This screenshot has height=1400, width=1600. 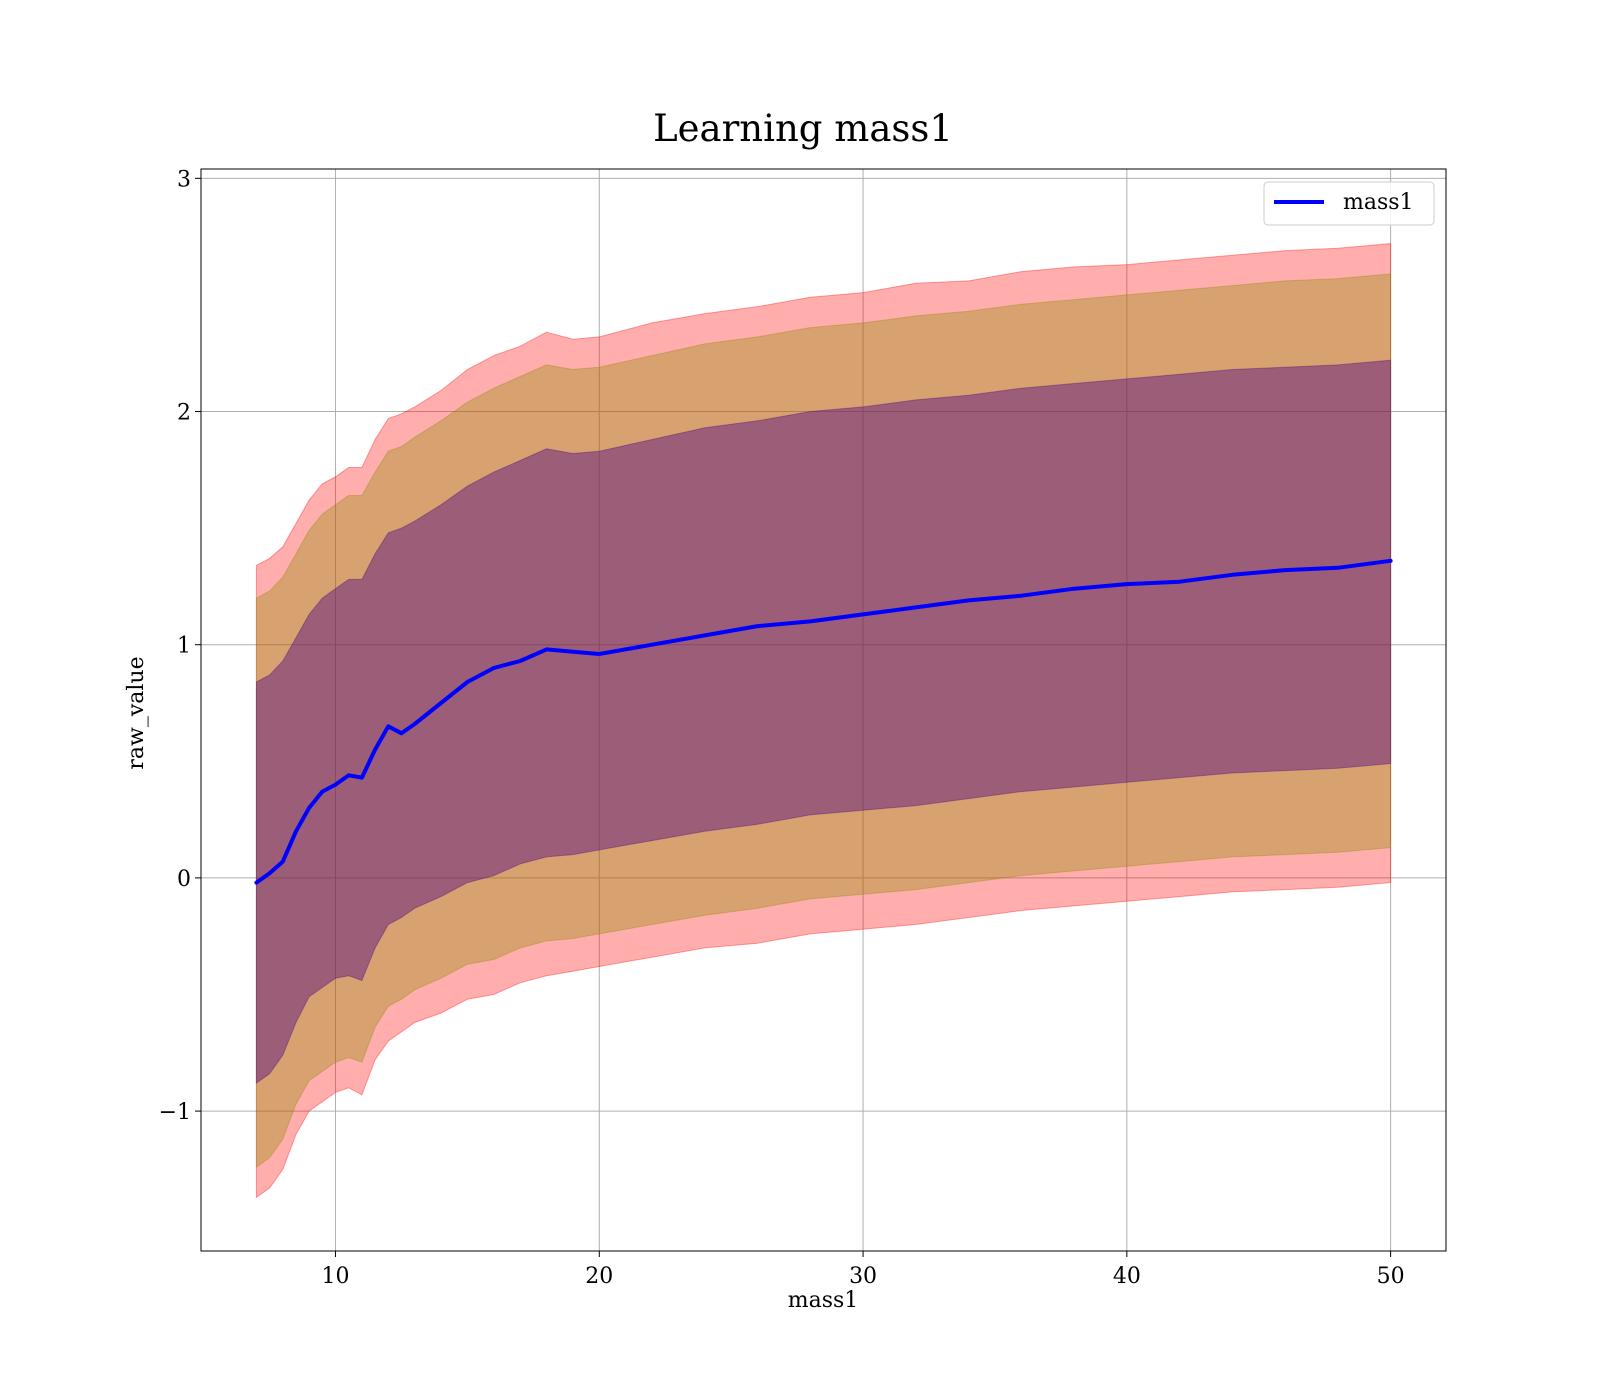 What do you see at coordinates (1378, 202) in the screenshot?
I see `legend-label-mass1: mass1` at bounding box center [1378, 202].